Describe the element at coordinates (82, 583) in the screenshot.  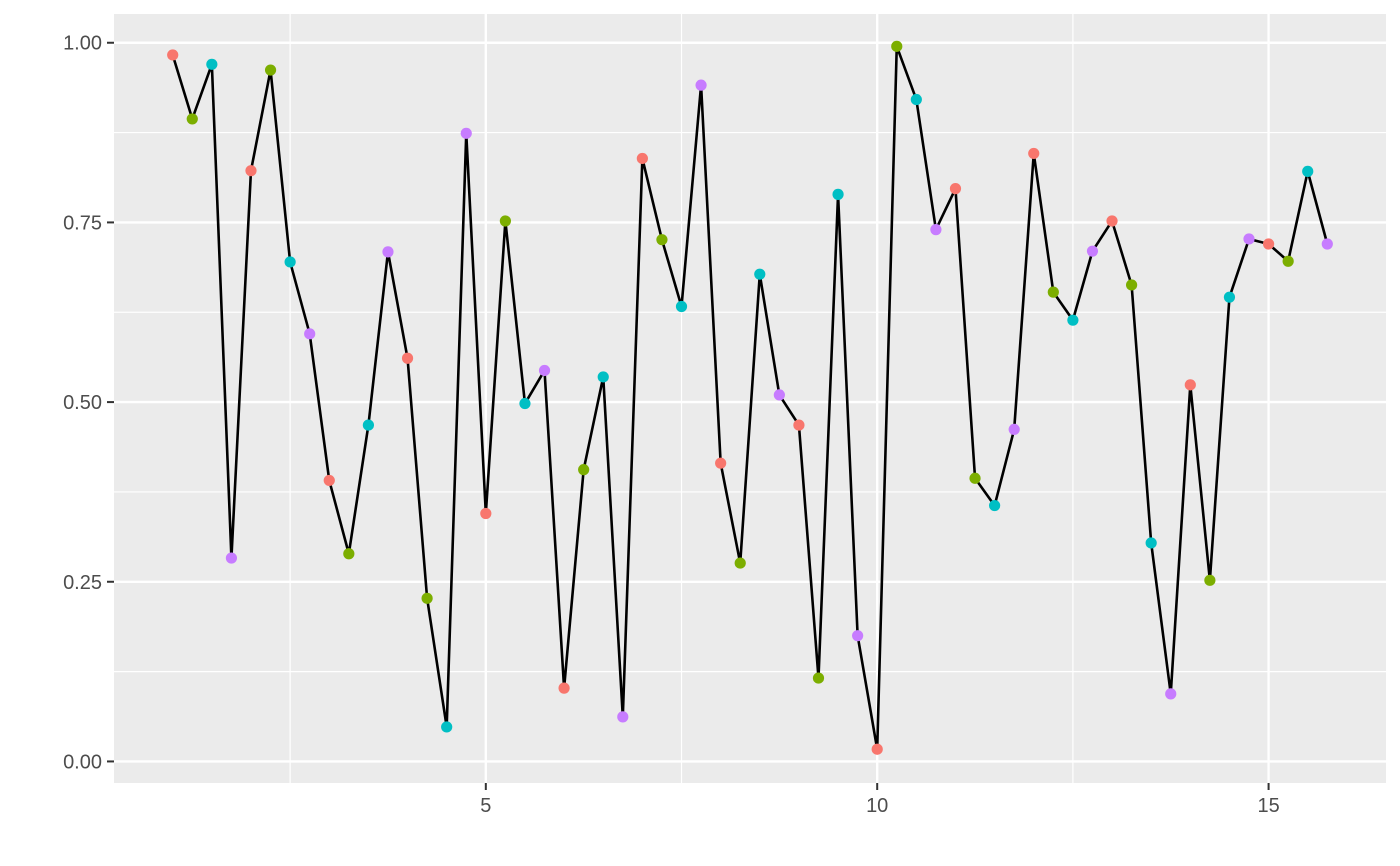
I see `y-tick-label: 0.25` at that location.